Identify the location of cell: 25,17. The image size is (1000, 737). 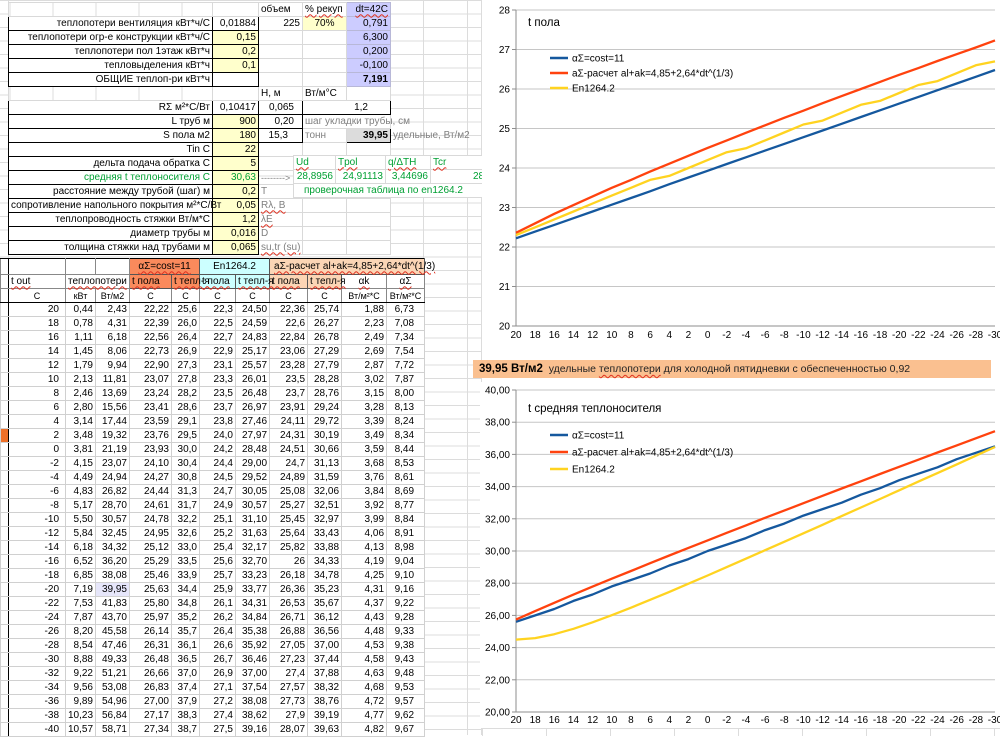
(252, 351).